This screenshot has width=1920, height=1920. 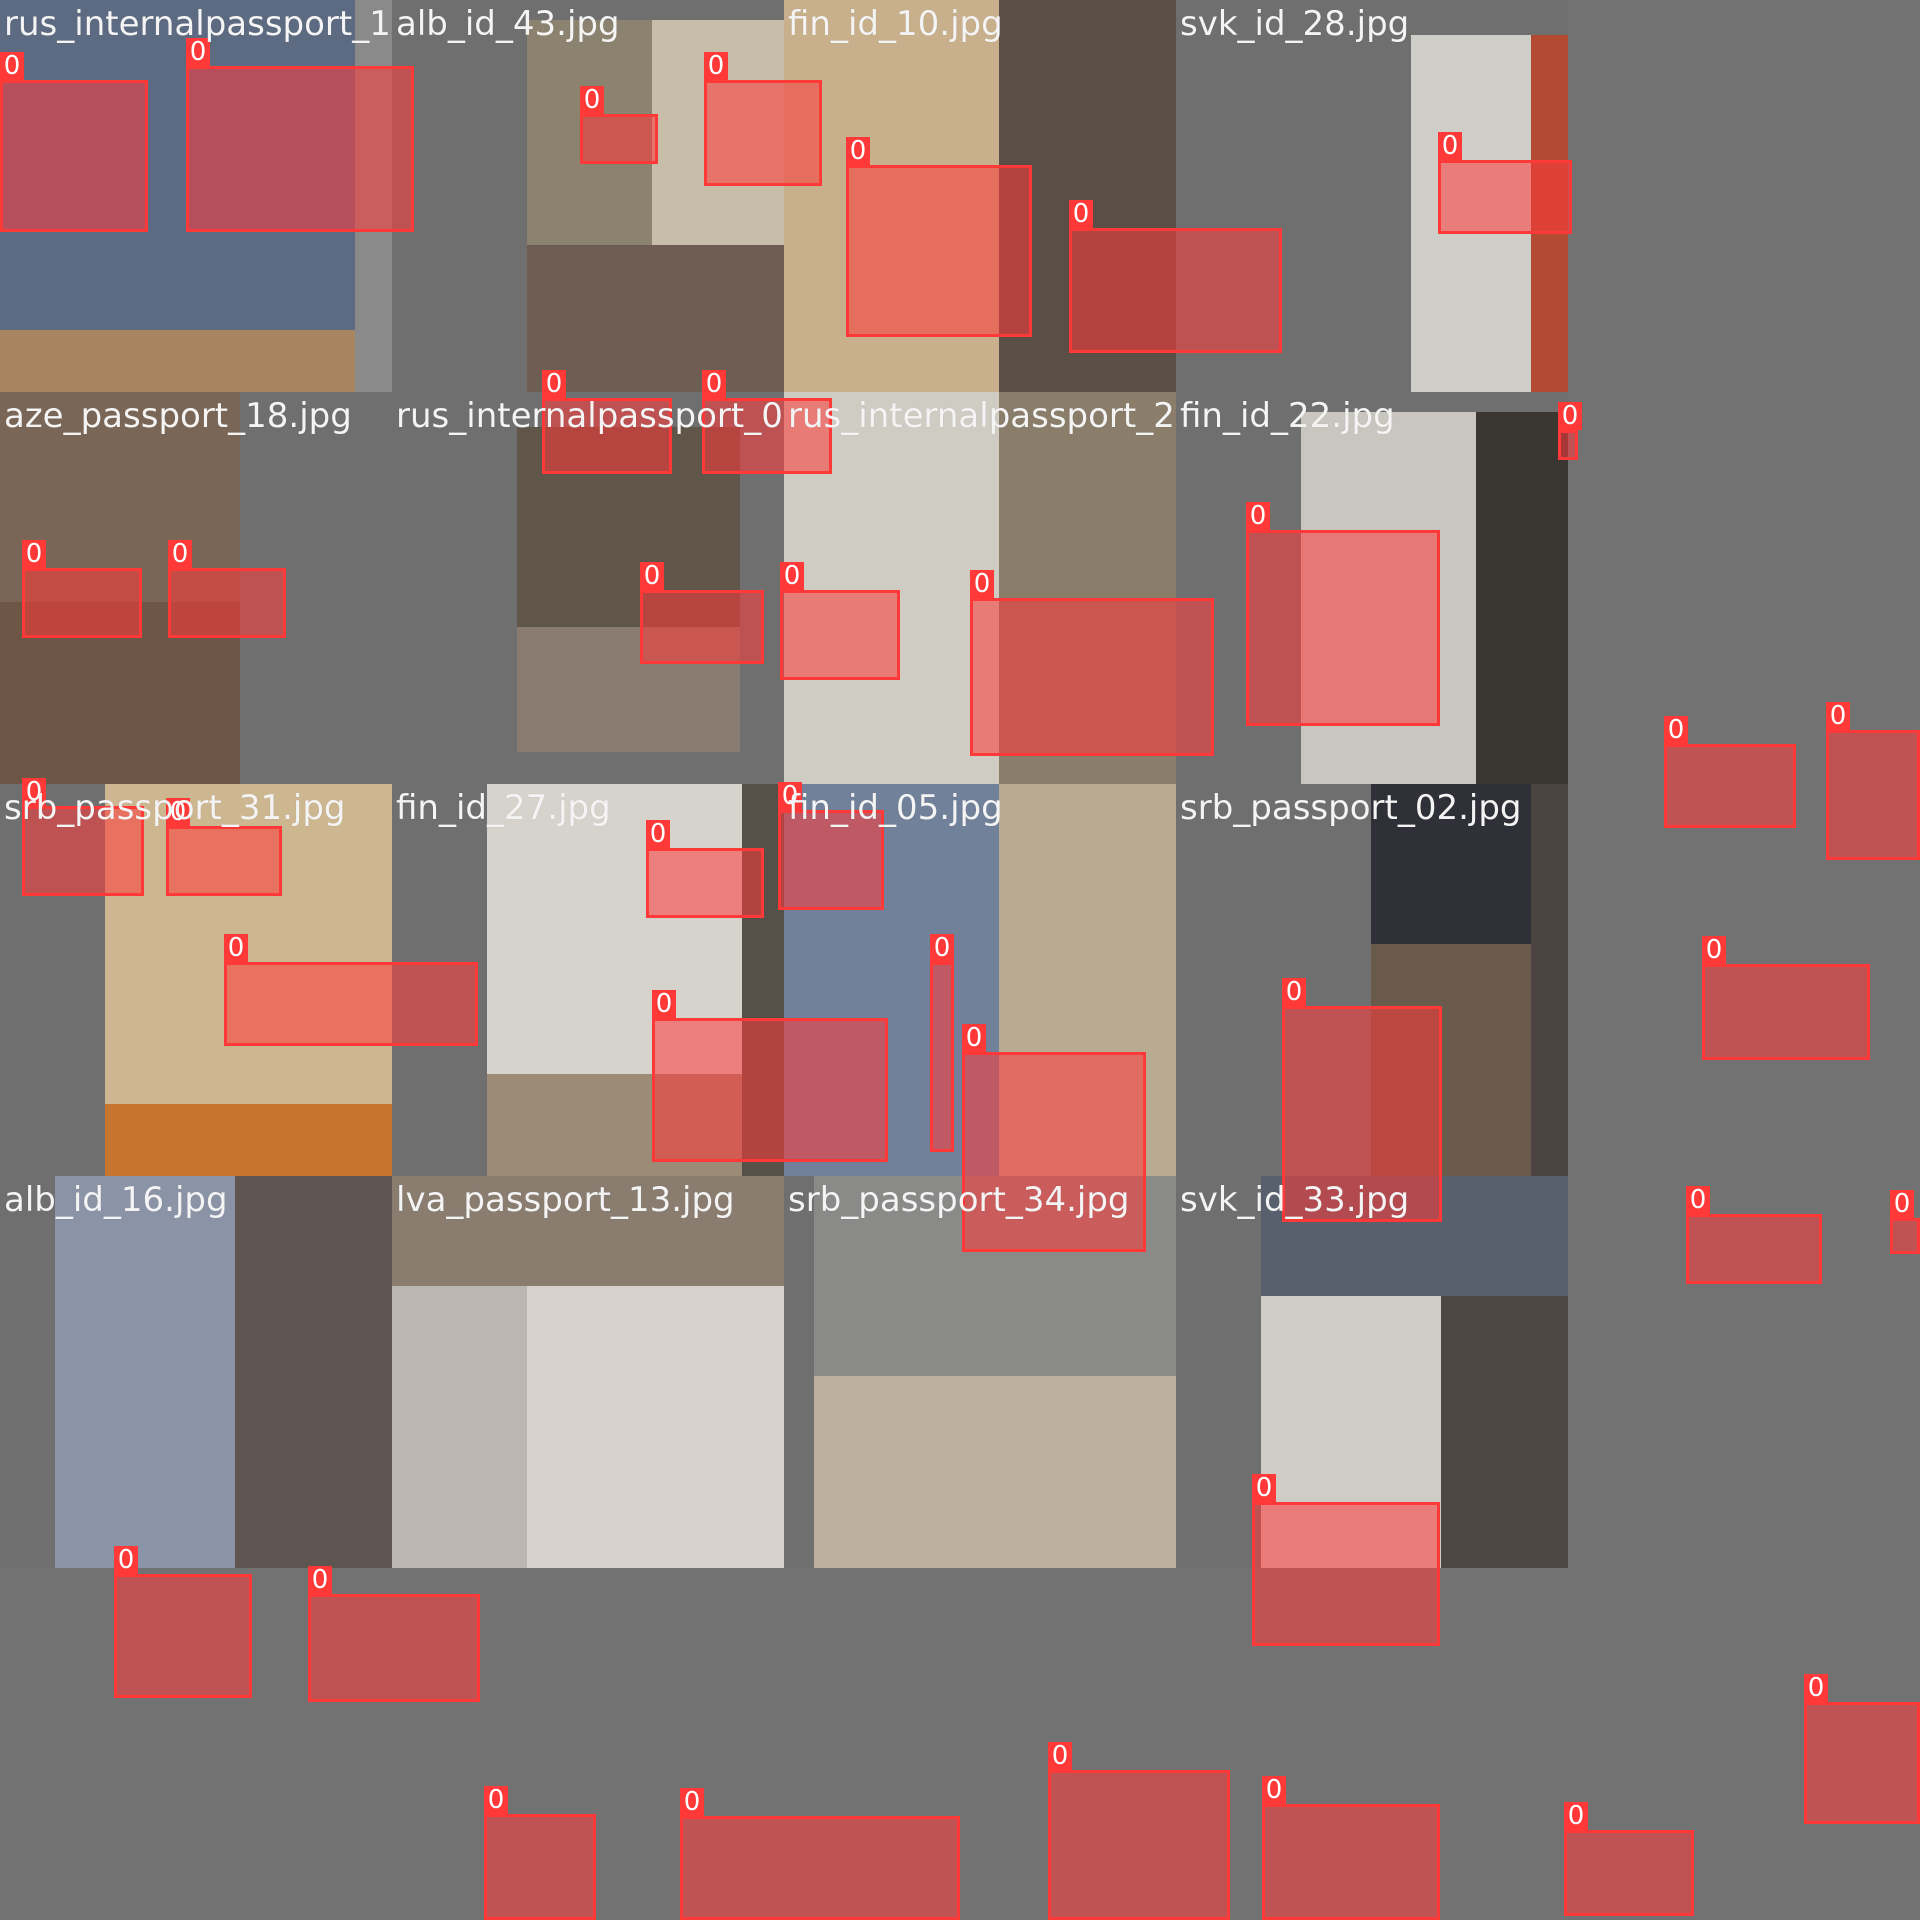 I want to click on mosaic-tile: lva_passport_13.jpg, so click(x=588, y=1372).